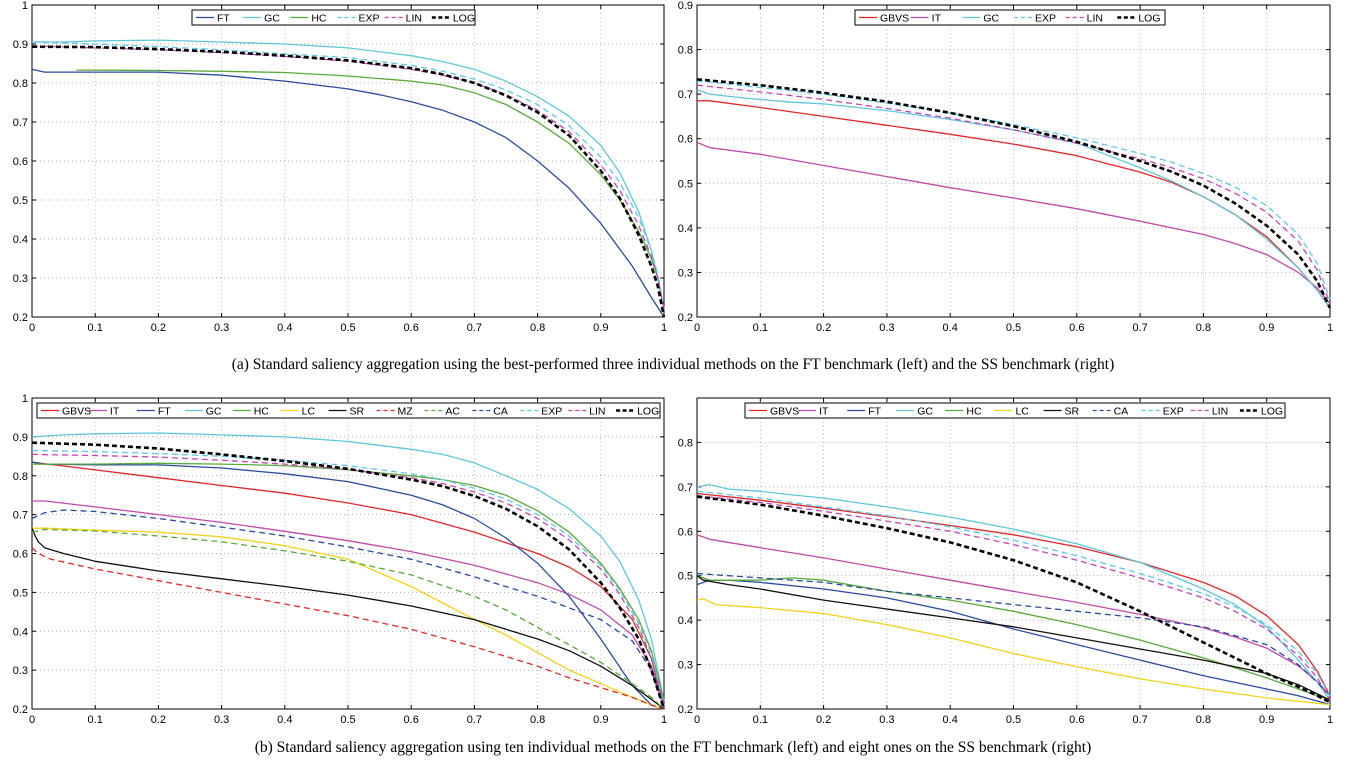 The image size is (1346, 771). I want to click on series-line-lin, so click(1013, 598).